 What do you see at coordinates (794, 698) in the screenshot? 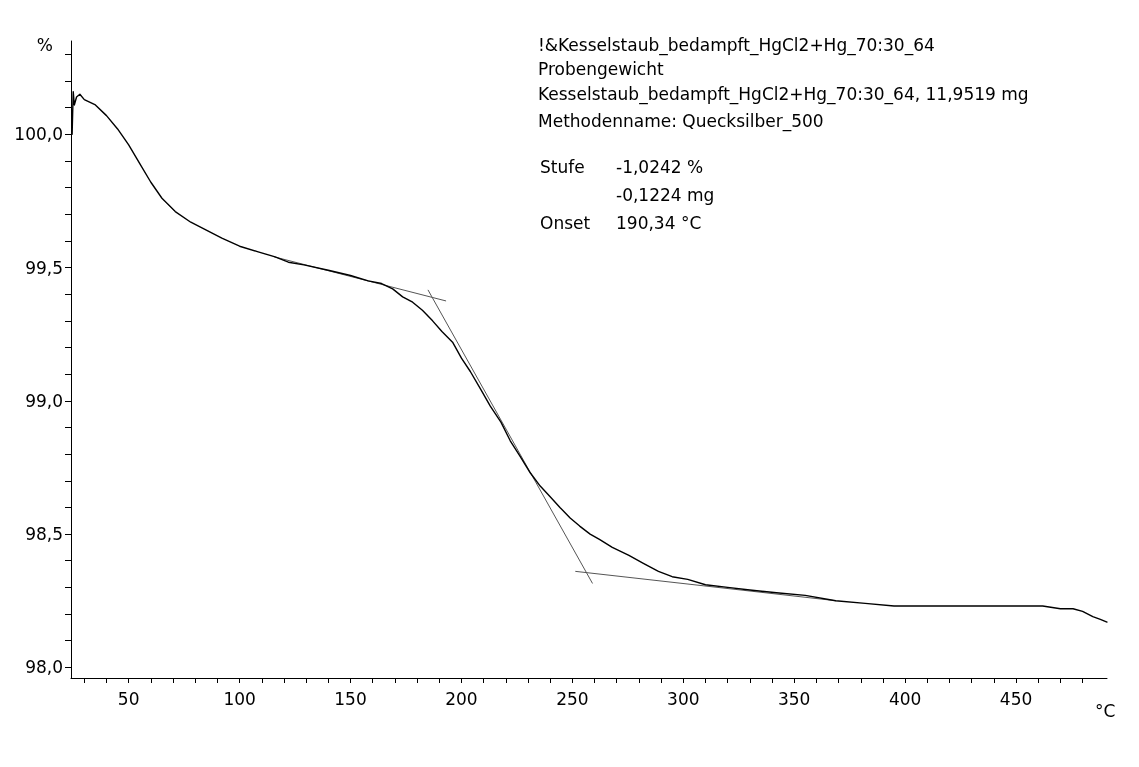
I see `x-tick-label: 350` at bounding box center [794, 698].